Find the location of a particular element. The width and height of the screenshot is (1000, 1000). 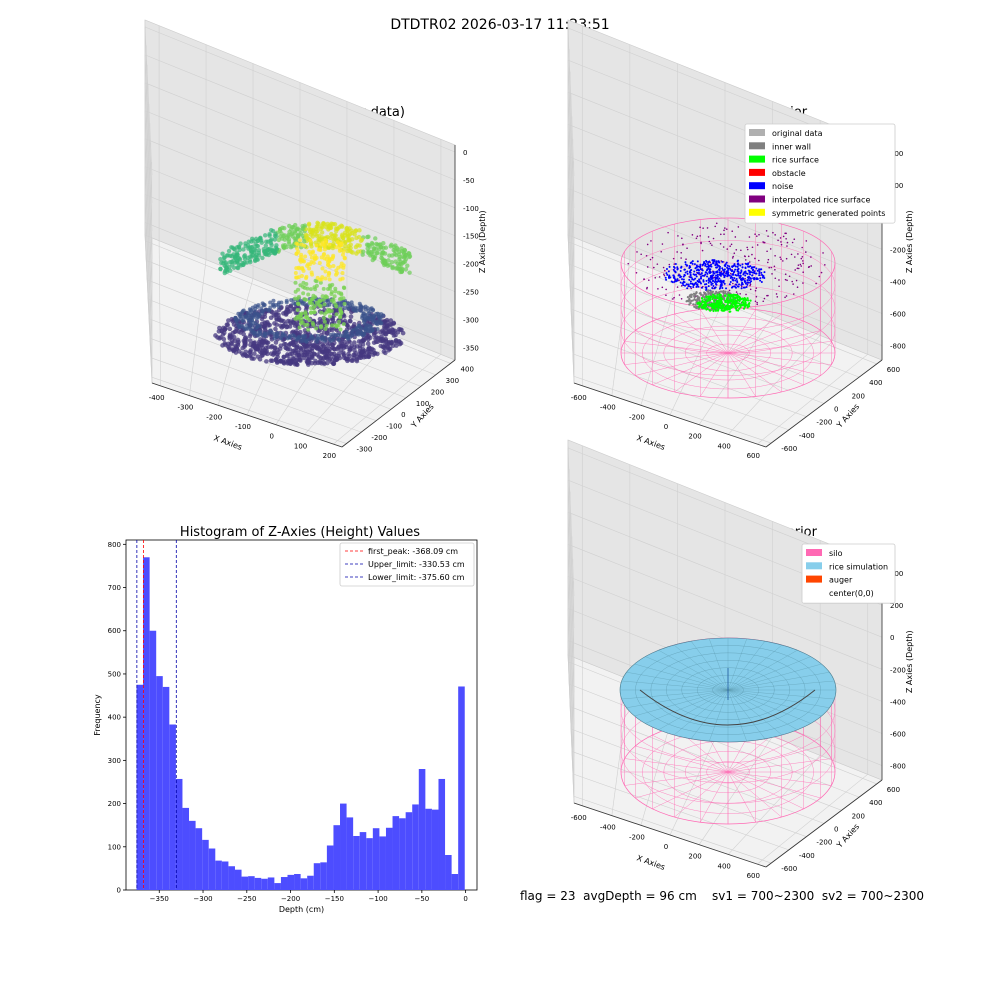

y-tick-label: 100 is located at coordinates (422, 404).